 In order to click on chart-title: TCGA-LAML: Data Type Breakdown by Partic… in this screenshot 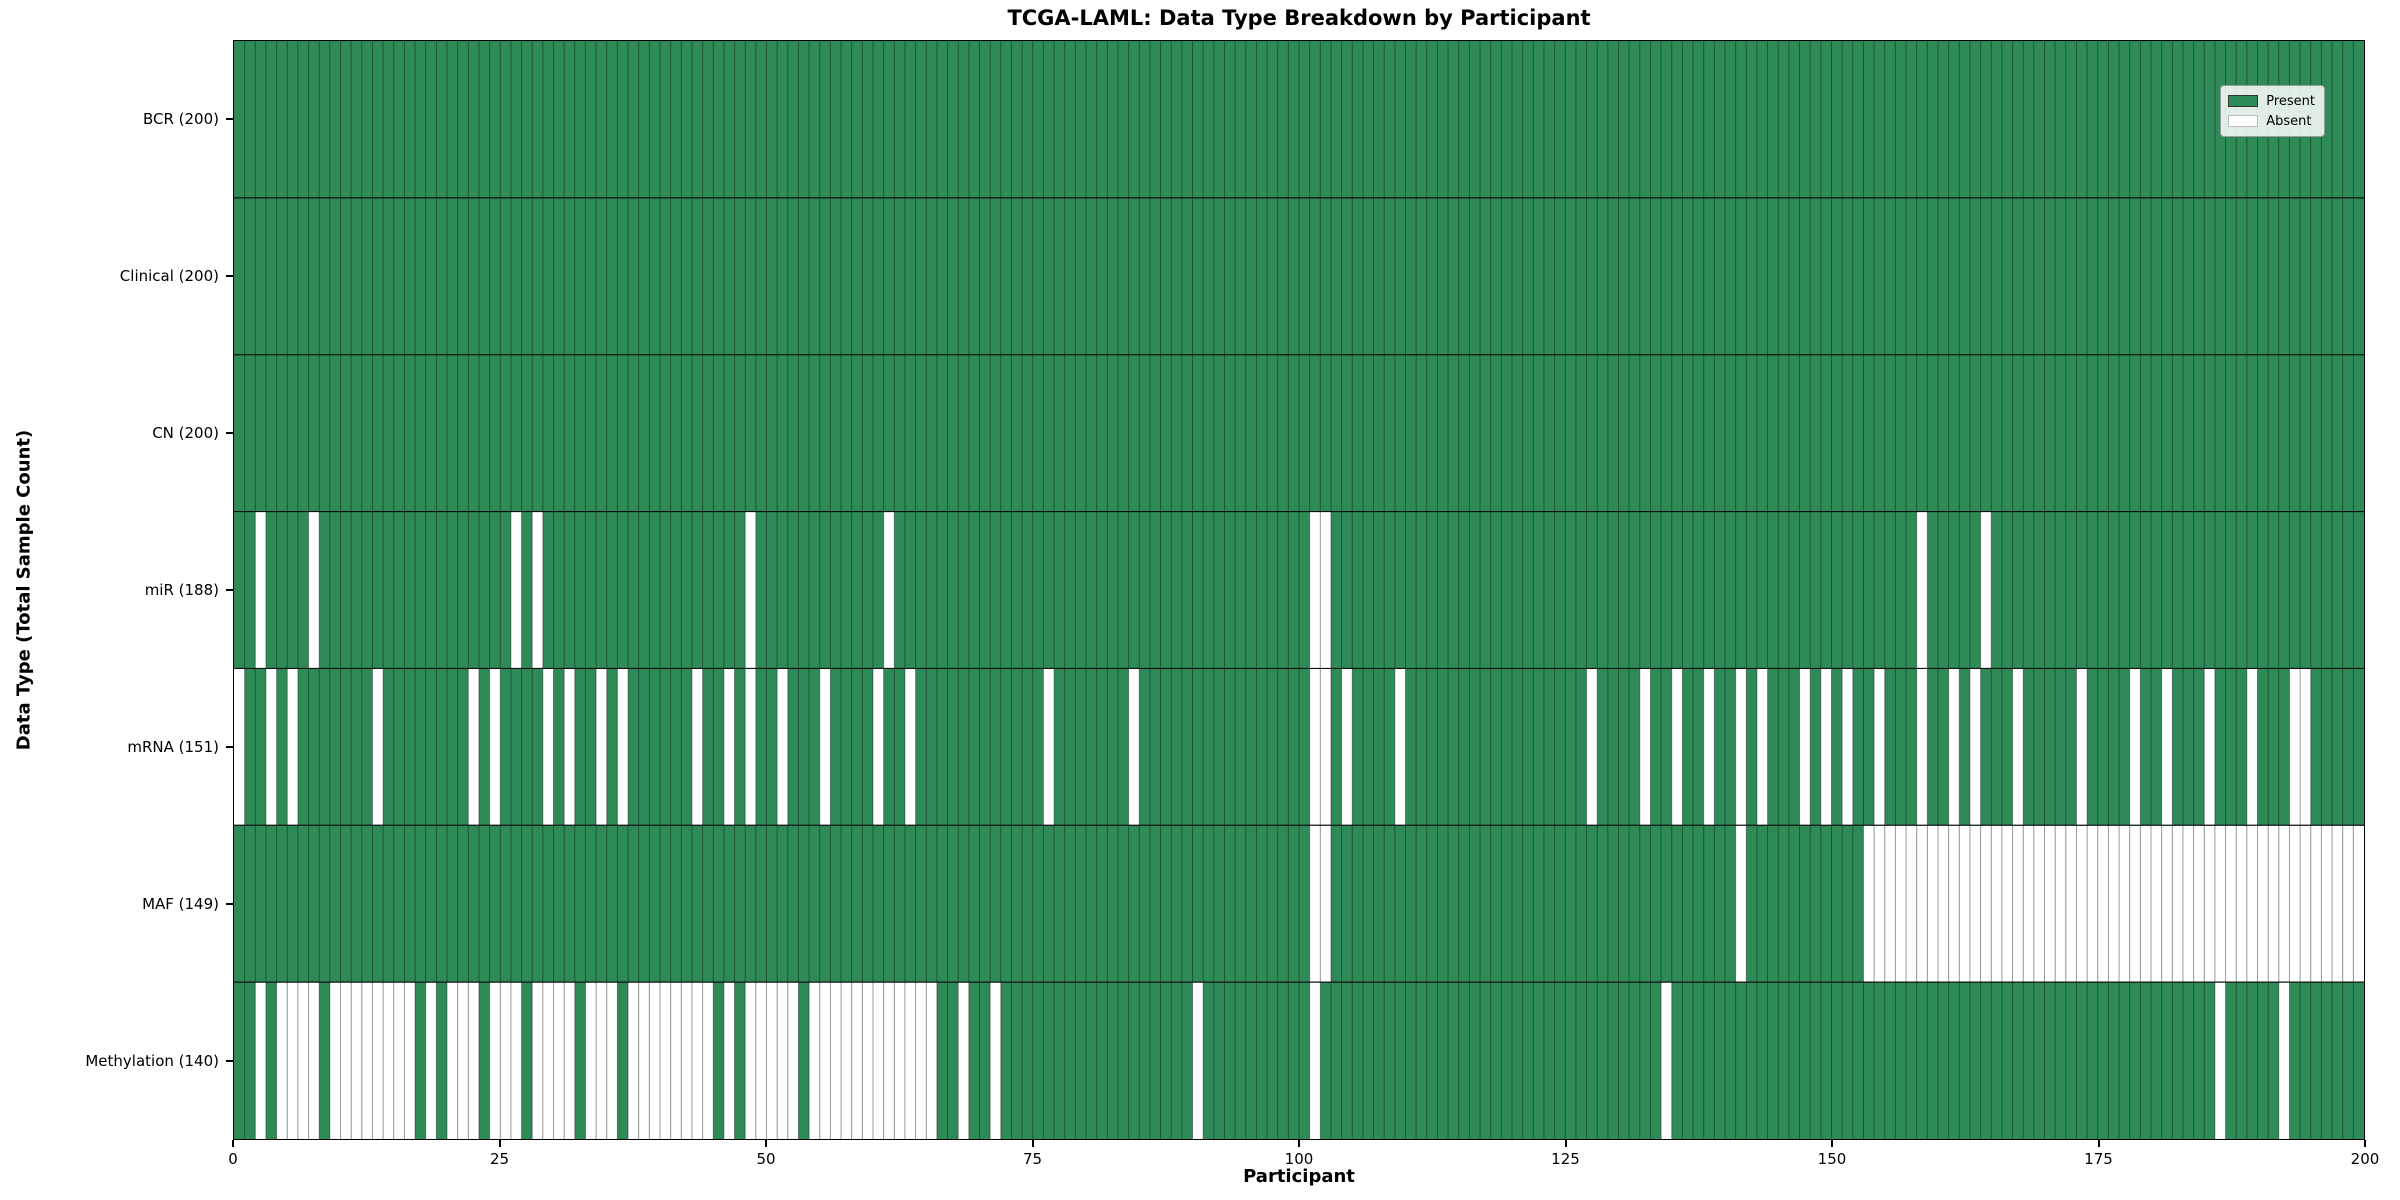, I will do `click(1299, 18)`.